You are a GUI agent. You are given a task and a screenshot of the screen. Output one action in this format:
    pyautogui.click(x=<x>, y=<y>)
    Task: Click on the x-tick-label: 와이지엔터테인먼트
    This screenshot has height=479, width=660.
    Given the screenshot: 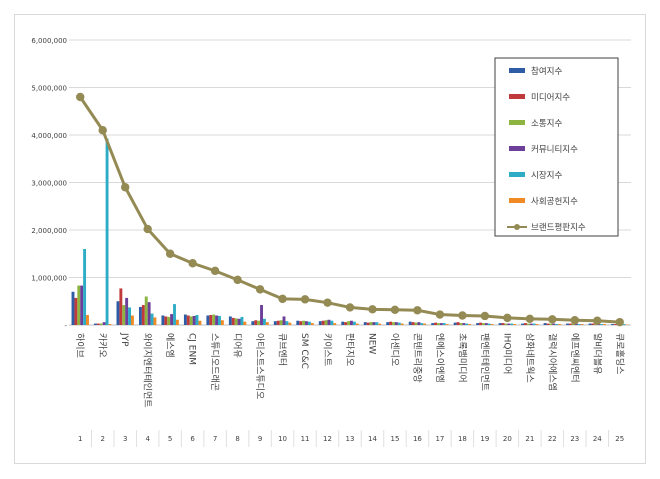 What is the action you would take?
    pyautogui.click(x=148, y=370)
    